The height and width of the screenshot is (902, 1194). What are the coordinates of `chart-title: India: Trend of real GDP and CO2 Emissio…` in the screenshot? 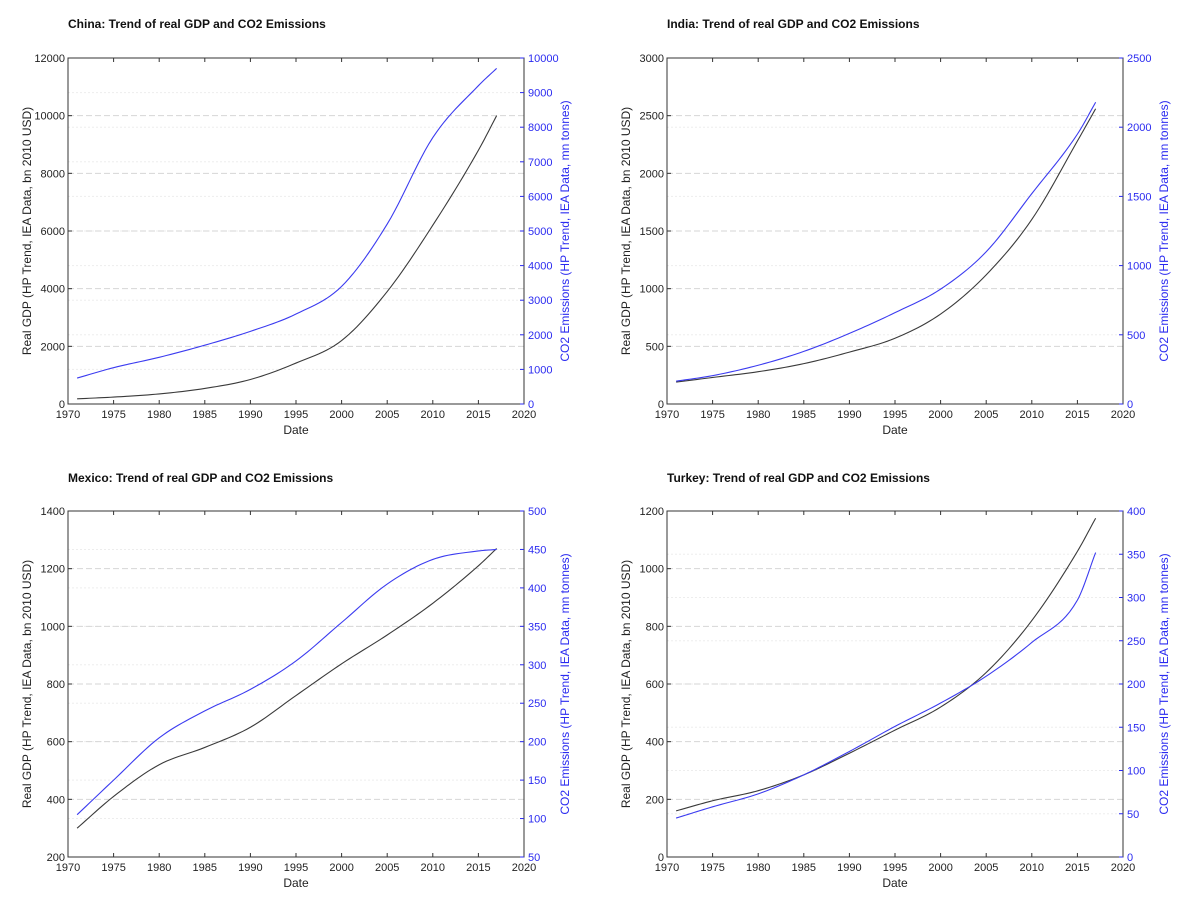 It's located at (793, 24).